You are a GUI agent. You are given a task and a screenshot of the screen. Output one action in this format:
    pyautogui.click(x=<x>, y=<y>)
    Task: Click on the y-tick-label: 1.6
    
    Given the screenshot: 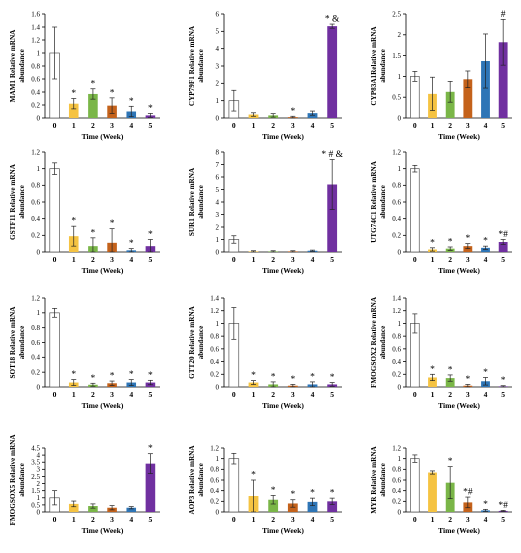 What is the action you would take?
    pyautogui.click(x=35, y=14)
    